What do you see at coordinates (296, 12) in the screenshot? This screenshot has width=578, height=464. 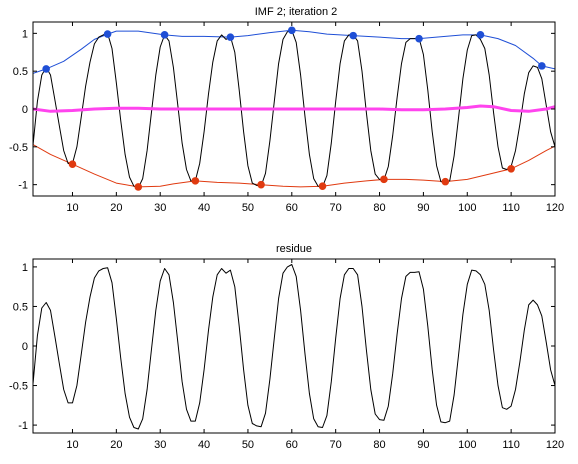 I see `panel-1-title: IMF 2; iteration 2` at bounding box center [296, 12].